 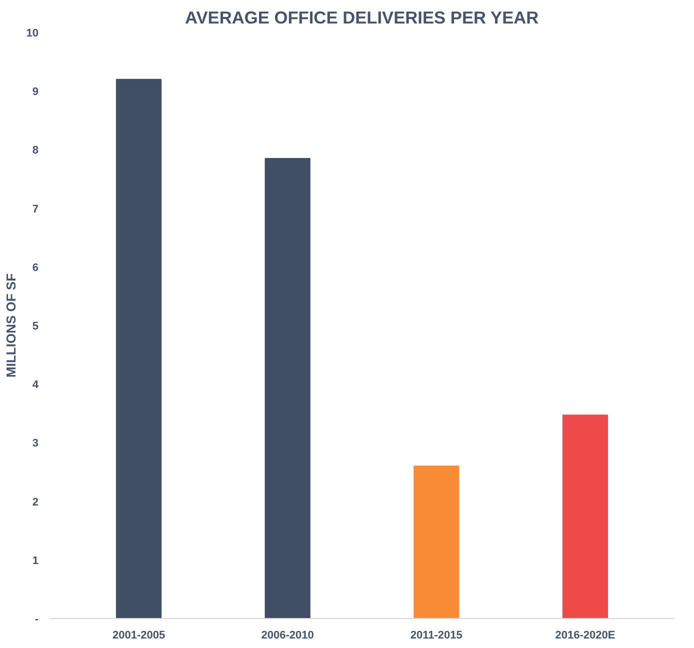 What do you see at coordinates (362, 18) in the screenshot?
I see `chart-title: AVERAGE OFFICE DELIVERIES PER YEAR` at bounding box center [362, 18].